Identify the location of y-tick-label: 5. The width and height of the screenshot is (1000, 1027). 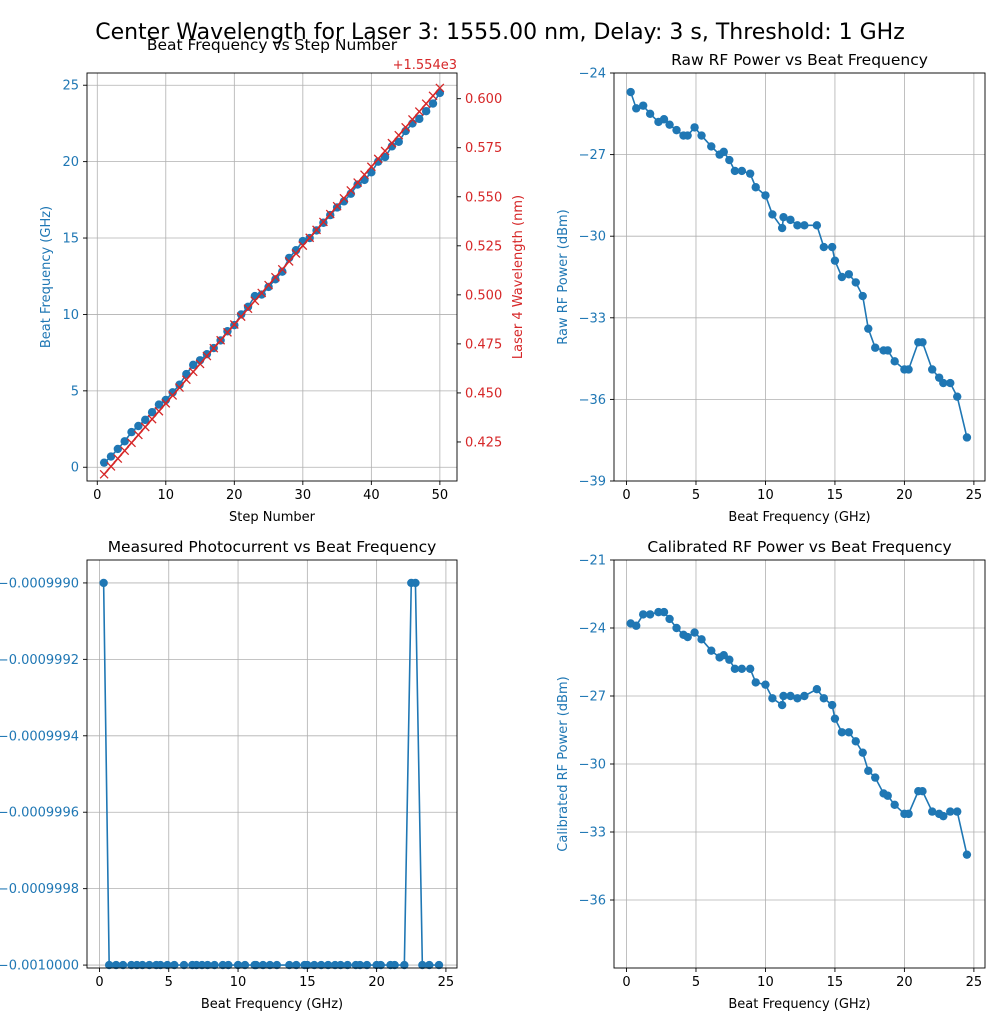
(75, 391).